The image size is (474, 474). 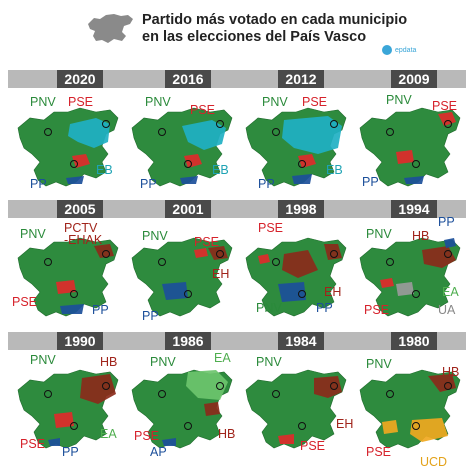 What do you see at coordinates (104, 170) in the screenshot?
I see `label-eb: EB` at bounding box center [104, 170].